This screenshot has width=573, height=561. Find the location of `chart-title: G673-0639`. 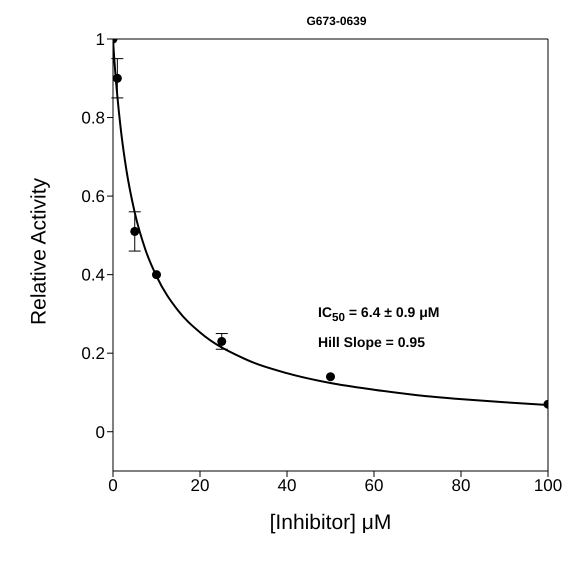

chart-title: G673-0639 is located at coordinates (336, 21).